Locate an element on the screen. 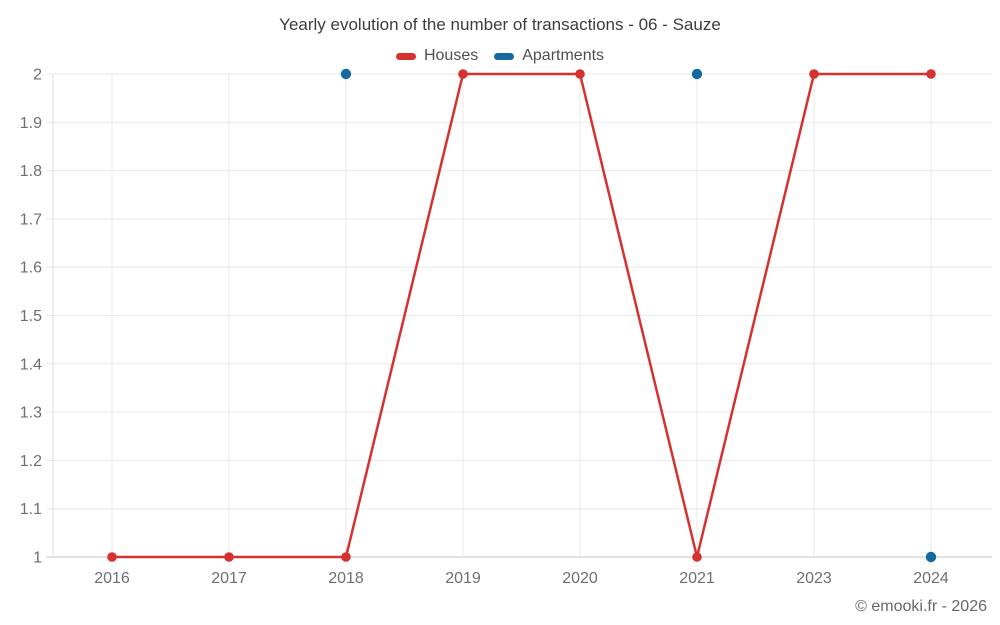 The width and height of the screenshot is (1000, 625). y-axis-tick-label: 1.4 is located at coordinates (31, 364).